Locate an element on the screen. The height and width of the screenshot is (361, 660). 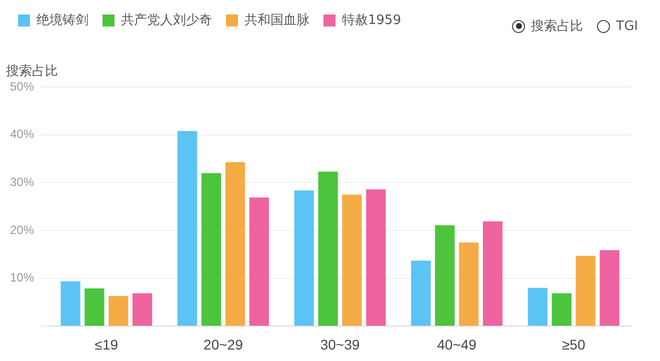
legend-label: 绝境铸剑 is located at coordinates (62, 20).